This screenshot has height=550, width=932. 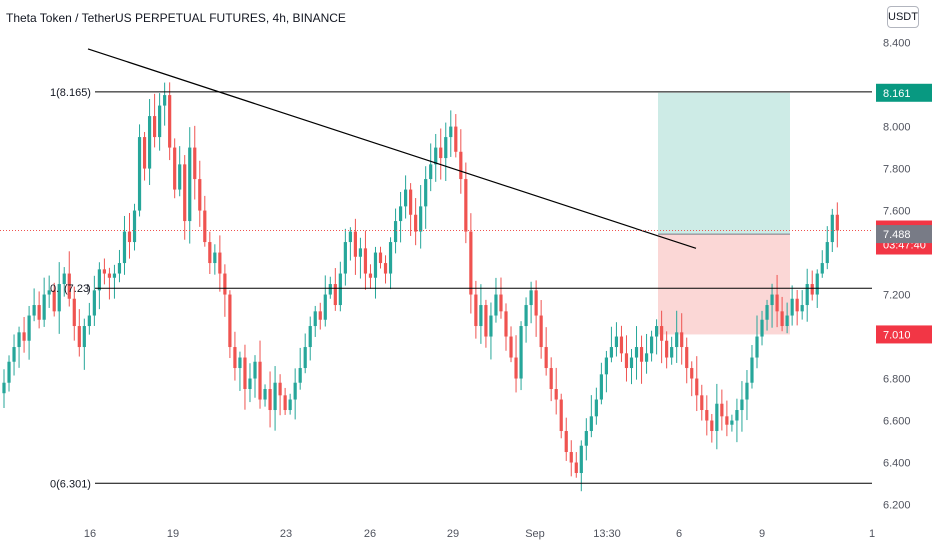 What do you see at coordinates (54, 289) in the screenshot?
I see `fib-level-label: 0.` at bounding box center [54, 289].